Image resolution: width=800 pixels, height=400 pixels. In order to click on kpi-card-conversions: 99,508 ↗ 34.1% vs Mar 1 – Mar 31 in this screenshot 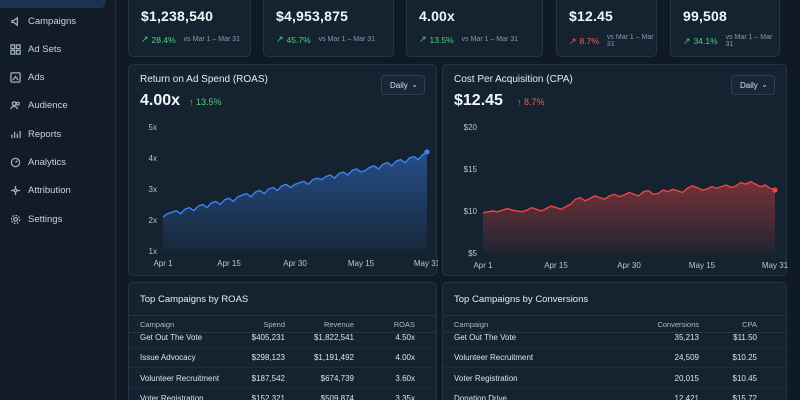, I will do `click(725, 28)`.